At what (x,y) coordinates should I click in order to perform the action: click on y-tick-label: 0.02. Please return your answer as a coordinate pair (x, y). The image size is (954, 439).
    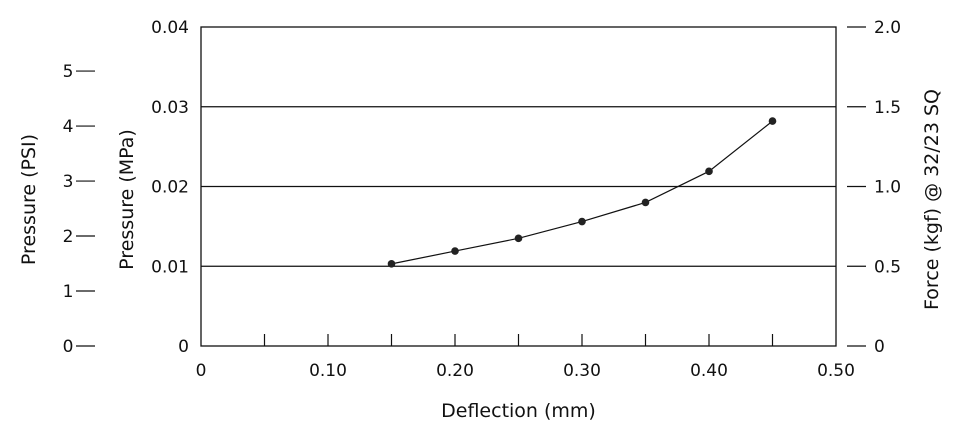
    Looking at the image, I should click on (170, 188).